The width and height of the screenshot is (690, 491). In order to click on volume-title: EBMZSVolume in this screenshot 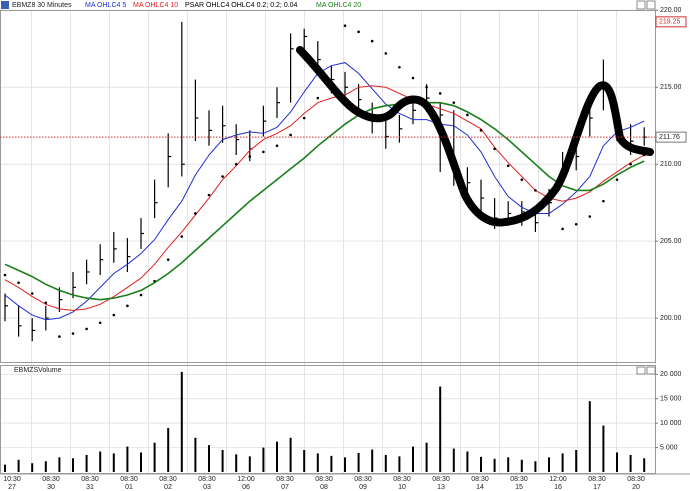, I will do `click(38, 370)`.